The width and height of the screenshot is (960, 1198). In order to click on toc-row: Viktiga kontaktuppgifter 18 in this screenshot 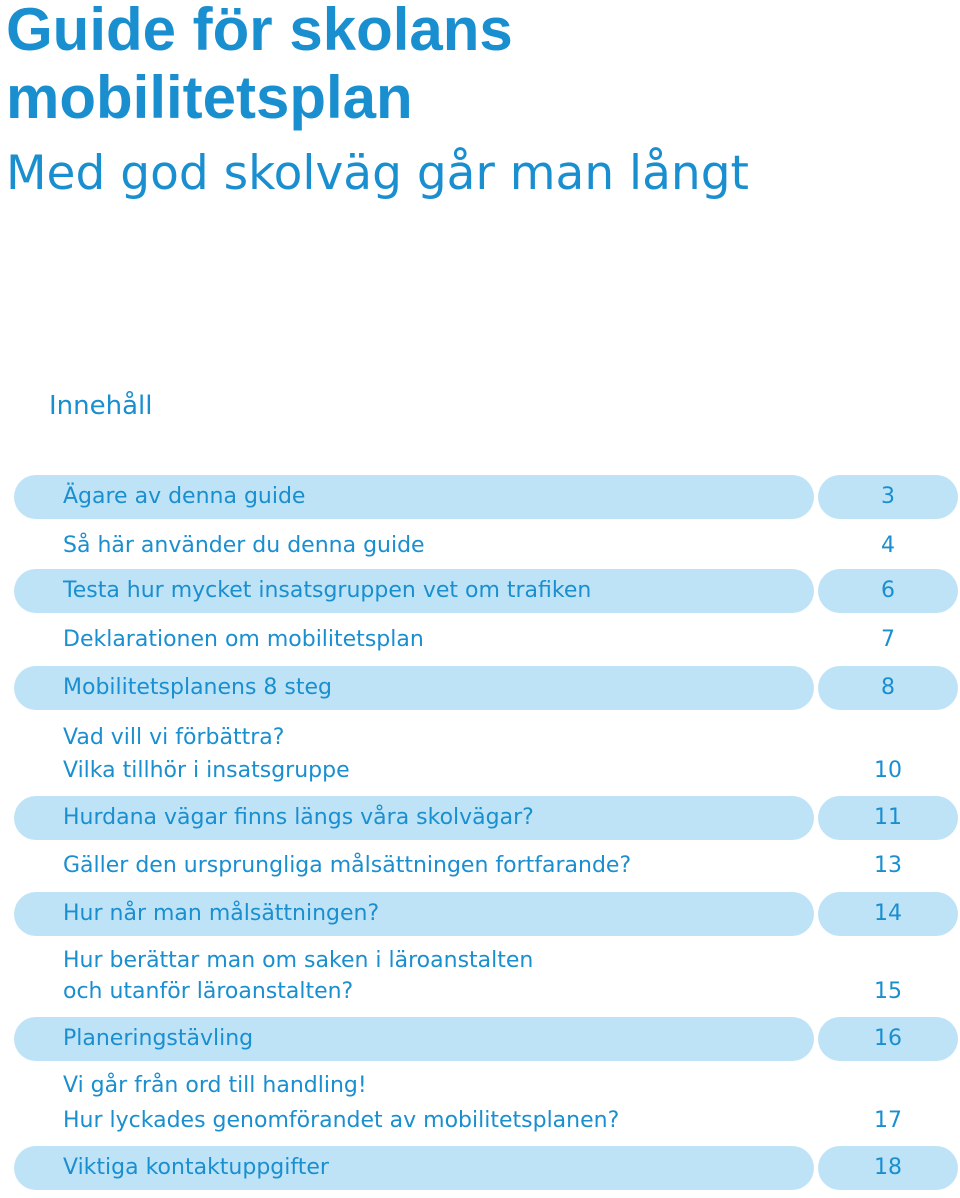, I will do `click(480, 1168)`.